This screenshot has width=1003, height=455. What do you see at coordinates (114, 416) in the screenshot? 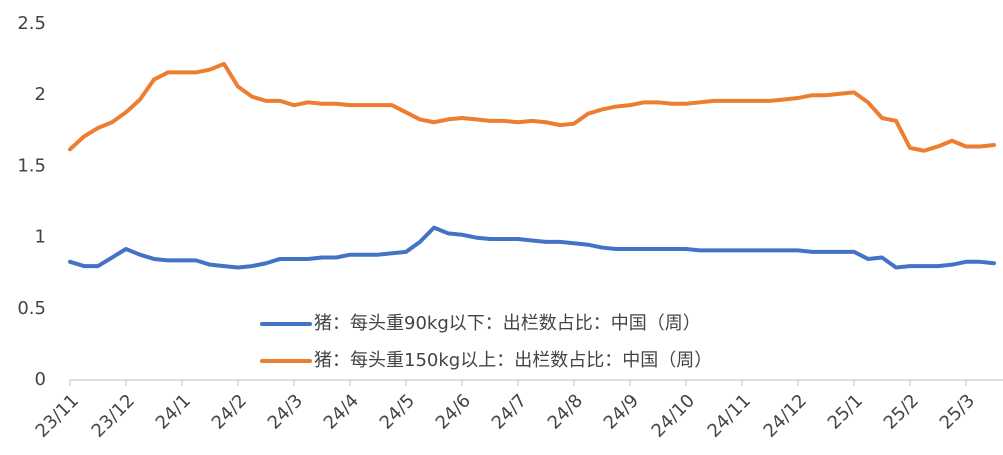
I see `x-tick-label: 23/12` at bounding box center [114, 416].